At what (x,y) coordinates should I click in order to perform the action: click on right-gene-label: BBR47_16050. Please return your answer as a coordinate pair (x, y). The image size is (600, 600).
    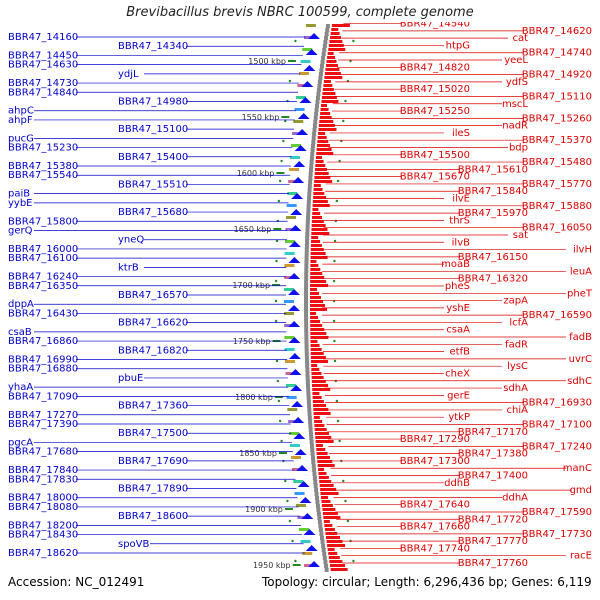
    Looking at the image, I should click on (557, 228).